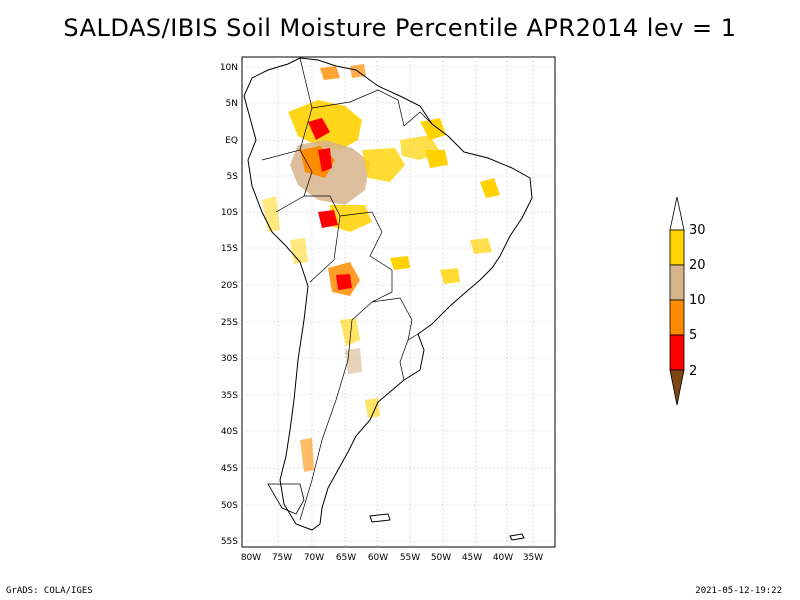 This screenshot has width=800, height=600. I want to click on lon-tick: 35W, so click(533, 558).